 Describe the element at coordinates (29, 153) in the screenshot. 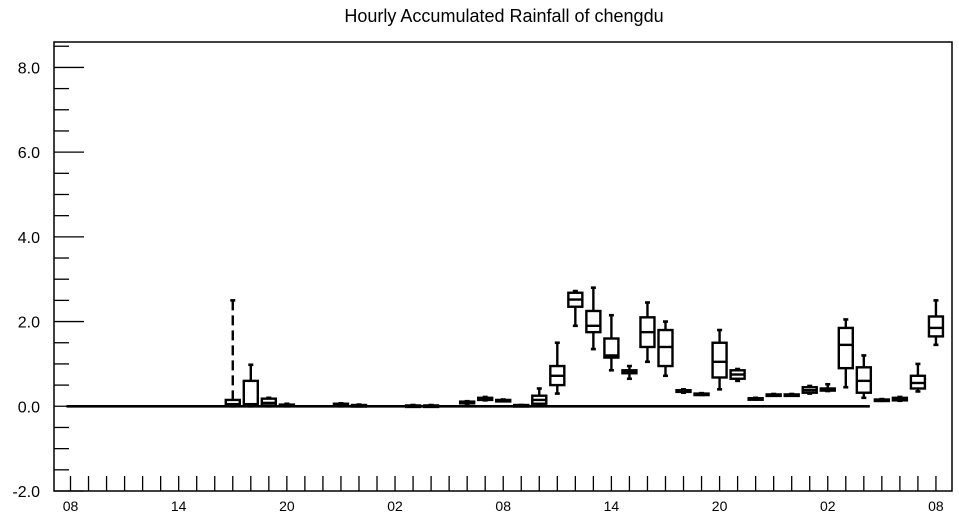

I see `y-tick-label: 6.0` at that location.